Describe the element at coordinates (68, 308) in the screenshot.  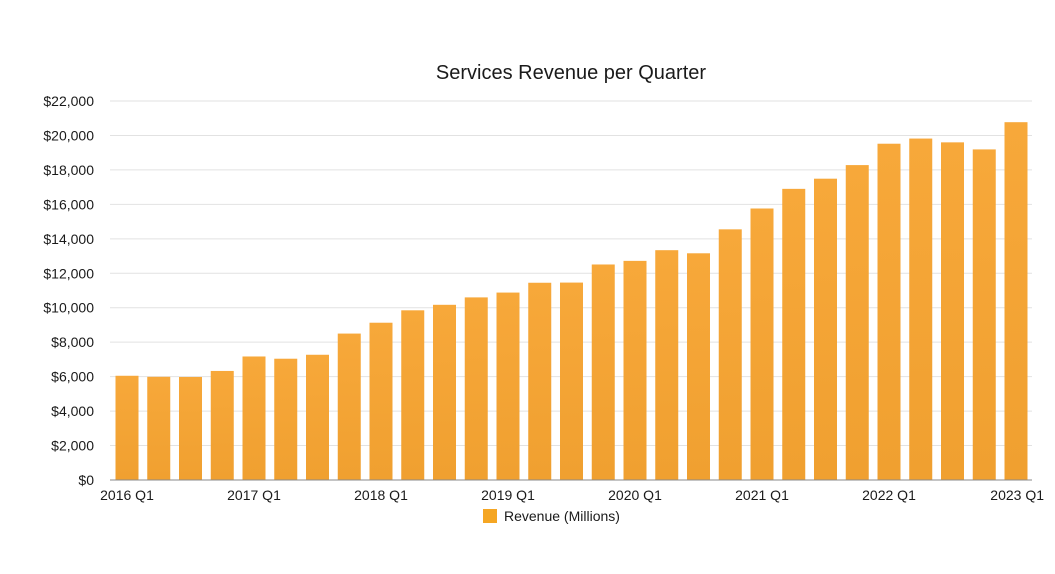
I see `y-tick-label: $10,000` at that location.